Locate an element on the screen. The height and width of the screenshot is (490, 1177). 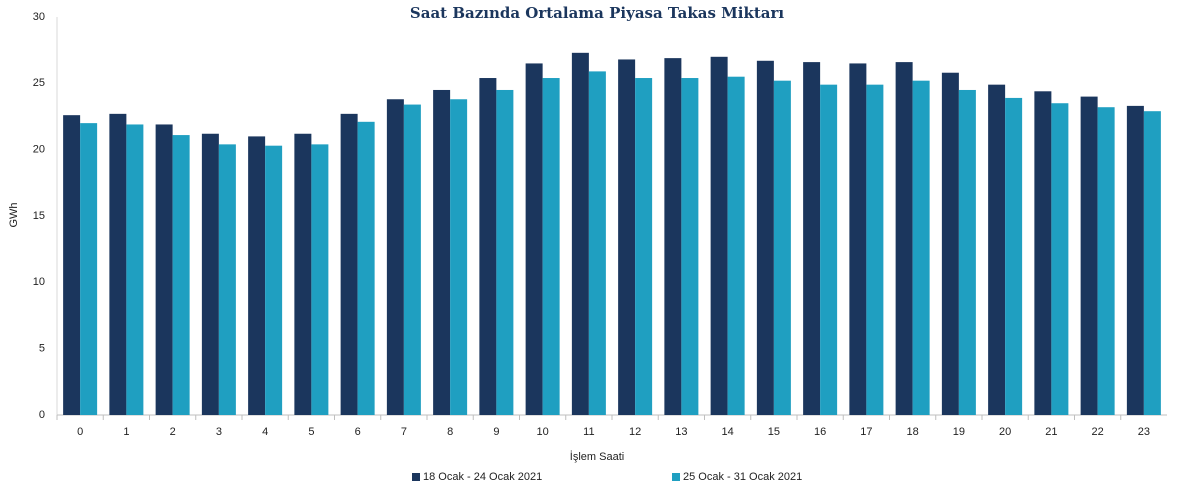
x-tick-label: 21 is located at coordinates (1051, 432).